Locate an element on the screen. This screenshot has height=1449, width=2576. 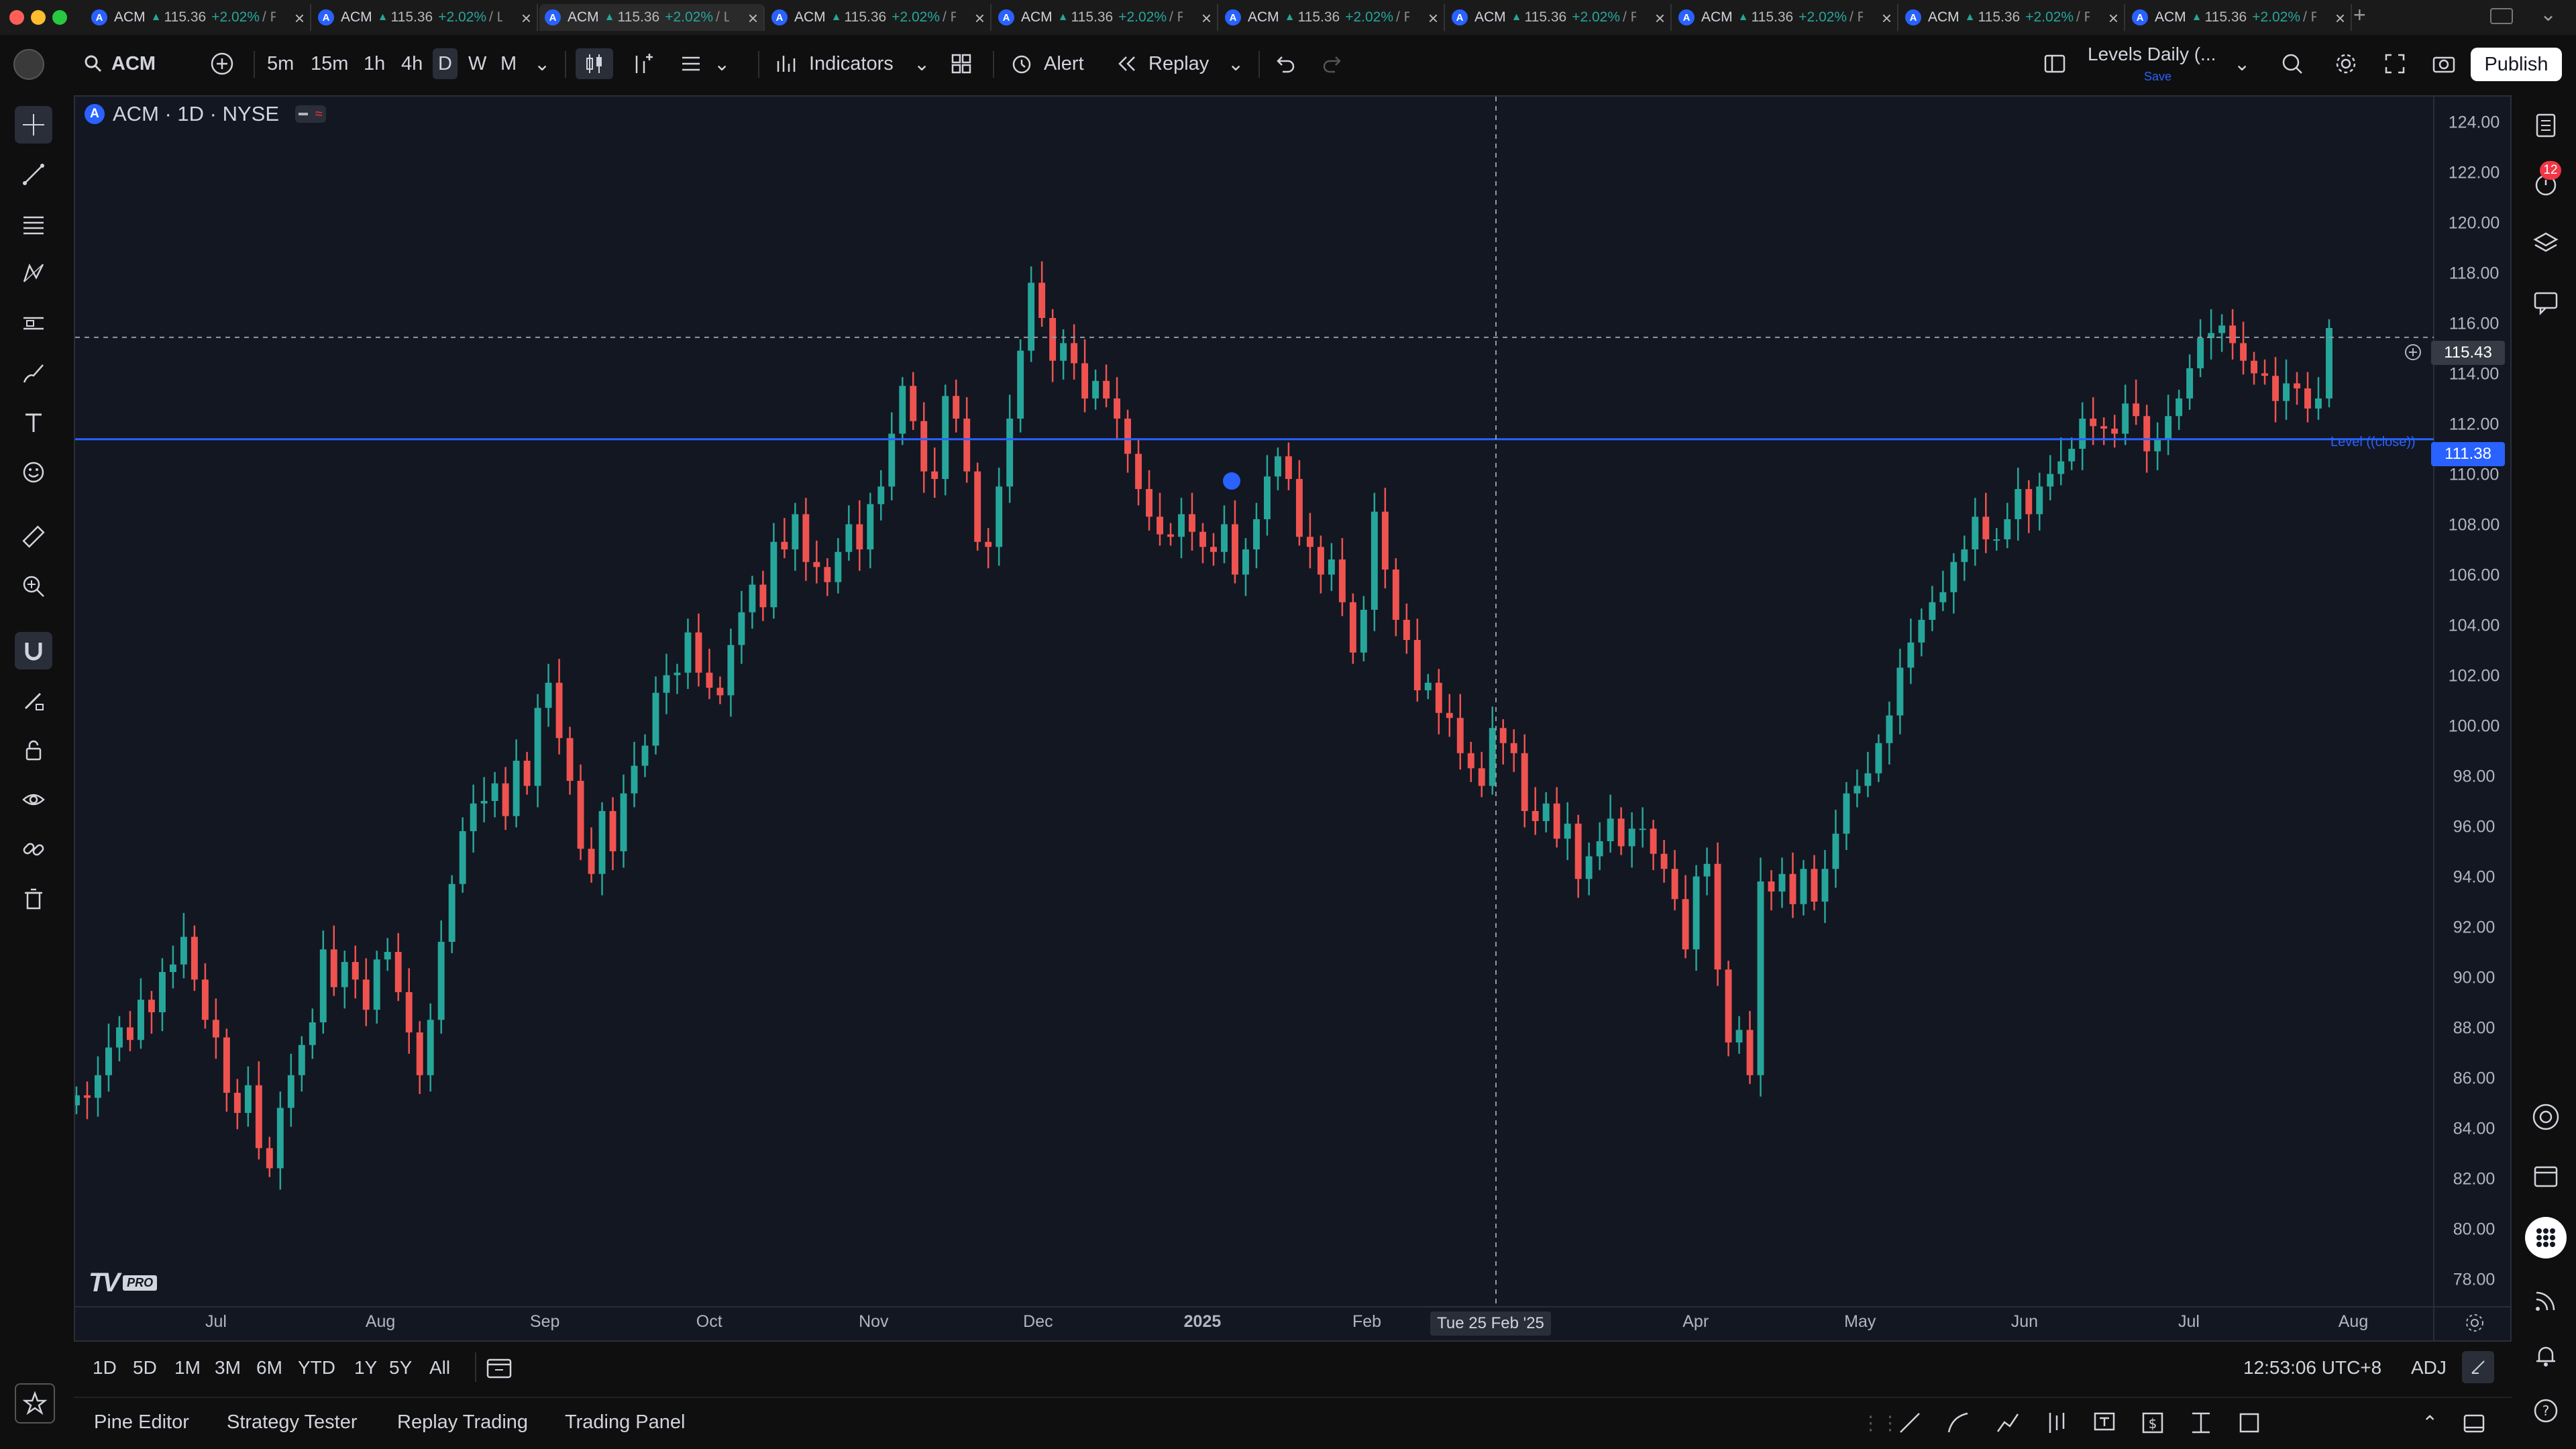
compare-add-button is located at coordinates (222, 64).